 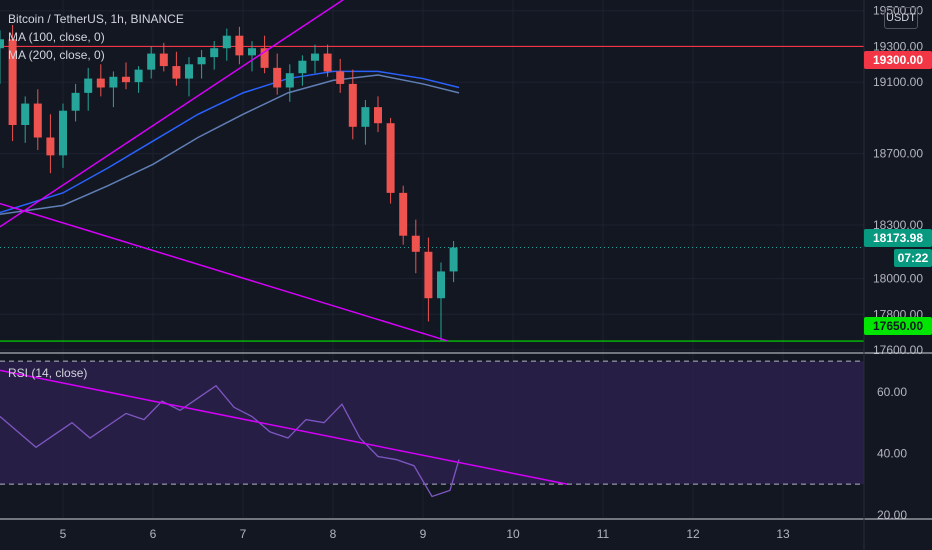 I want to click on moving-averages, so click(x=230, y=143).